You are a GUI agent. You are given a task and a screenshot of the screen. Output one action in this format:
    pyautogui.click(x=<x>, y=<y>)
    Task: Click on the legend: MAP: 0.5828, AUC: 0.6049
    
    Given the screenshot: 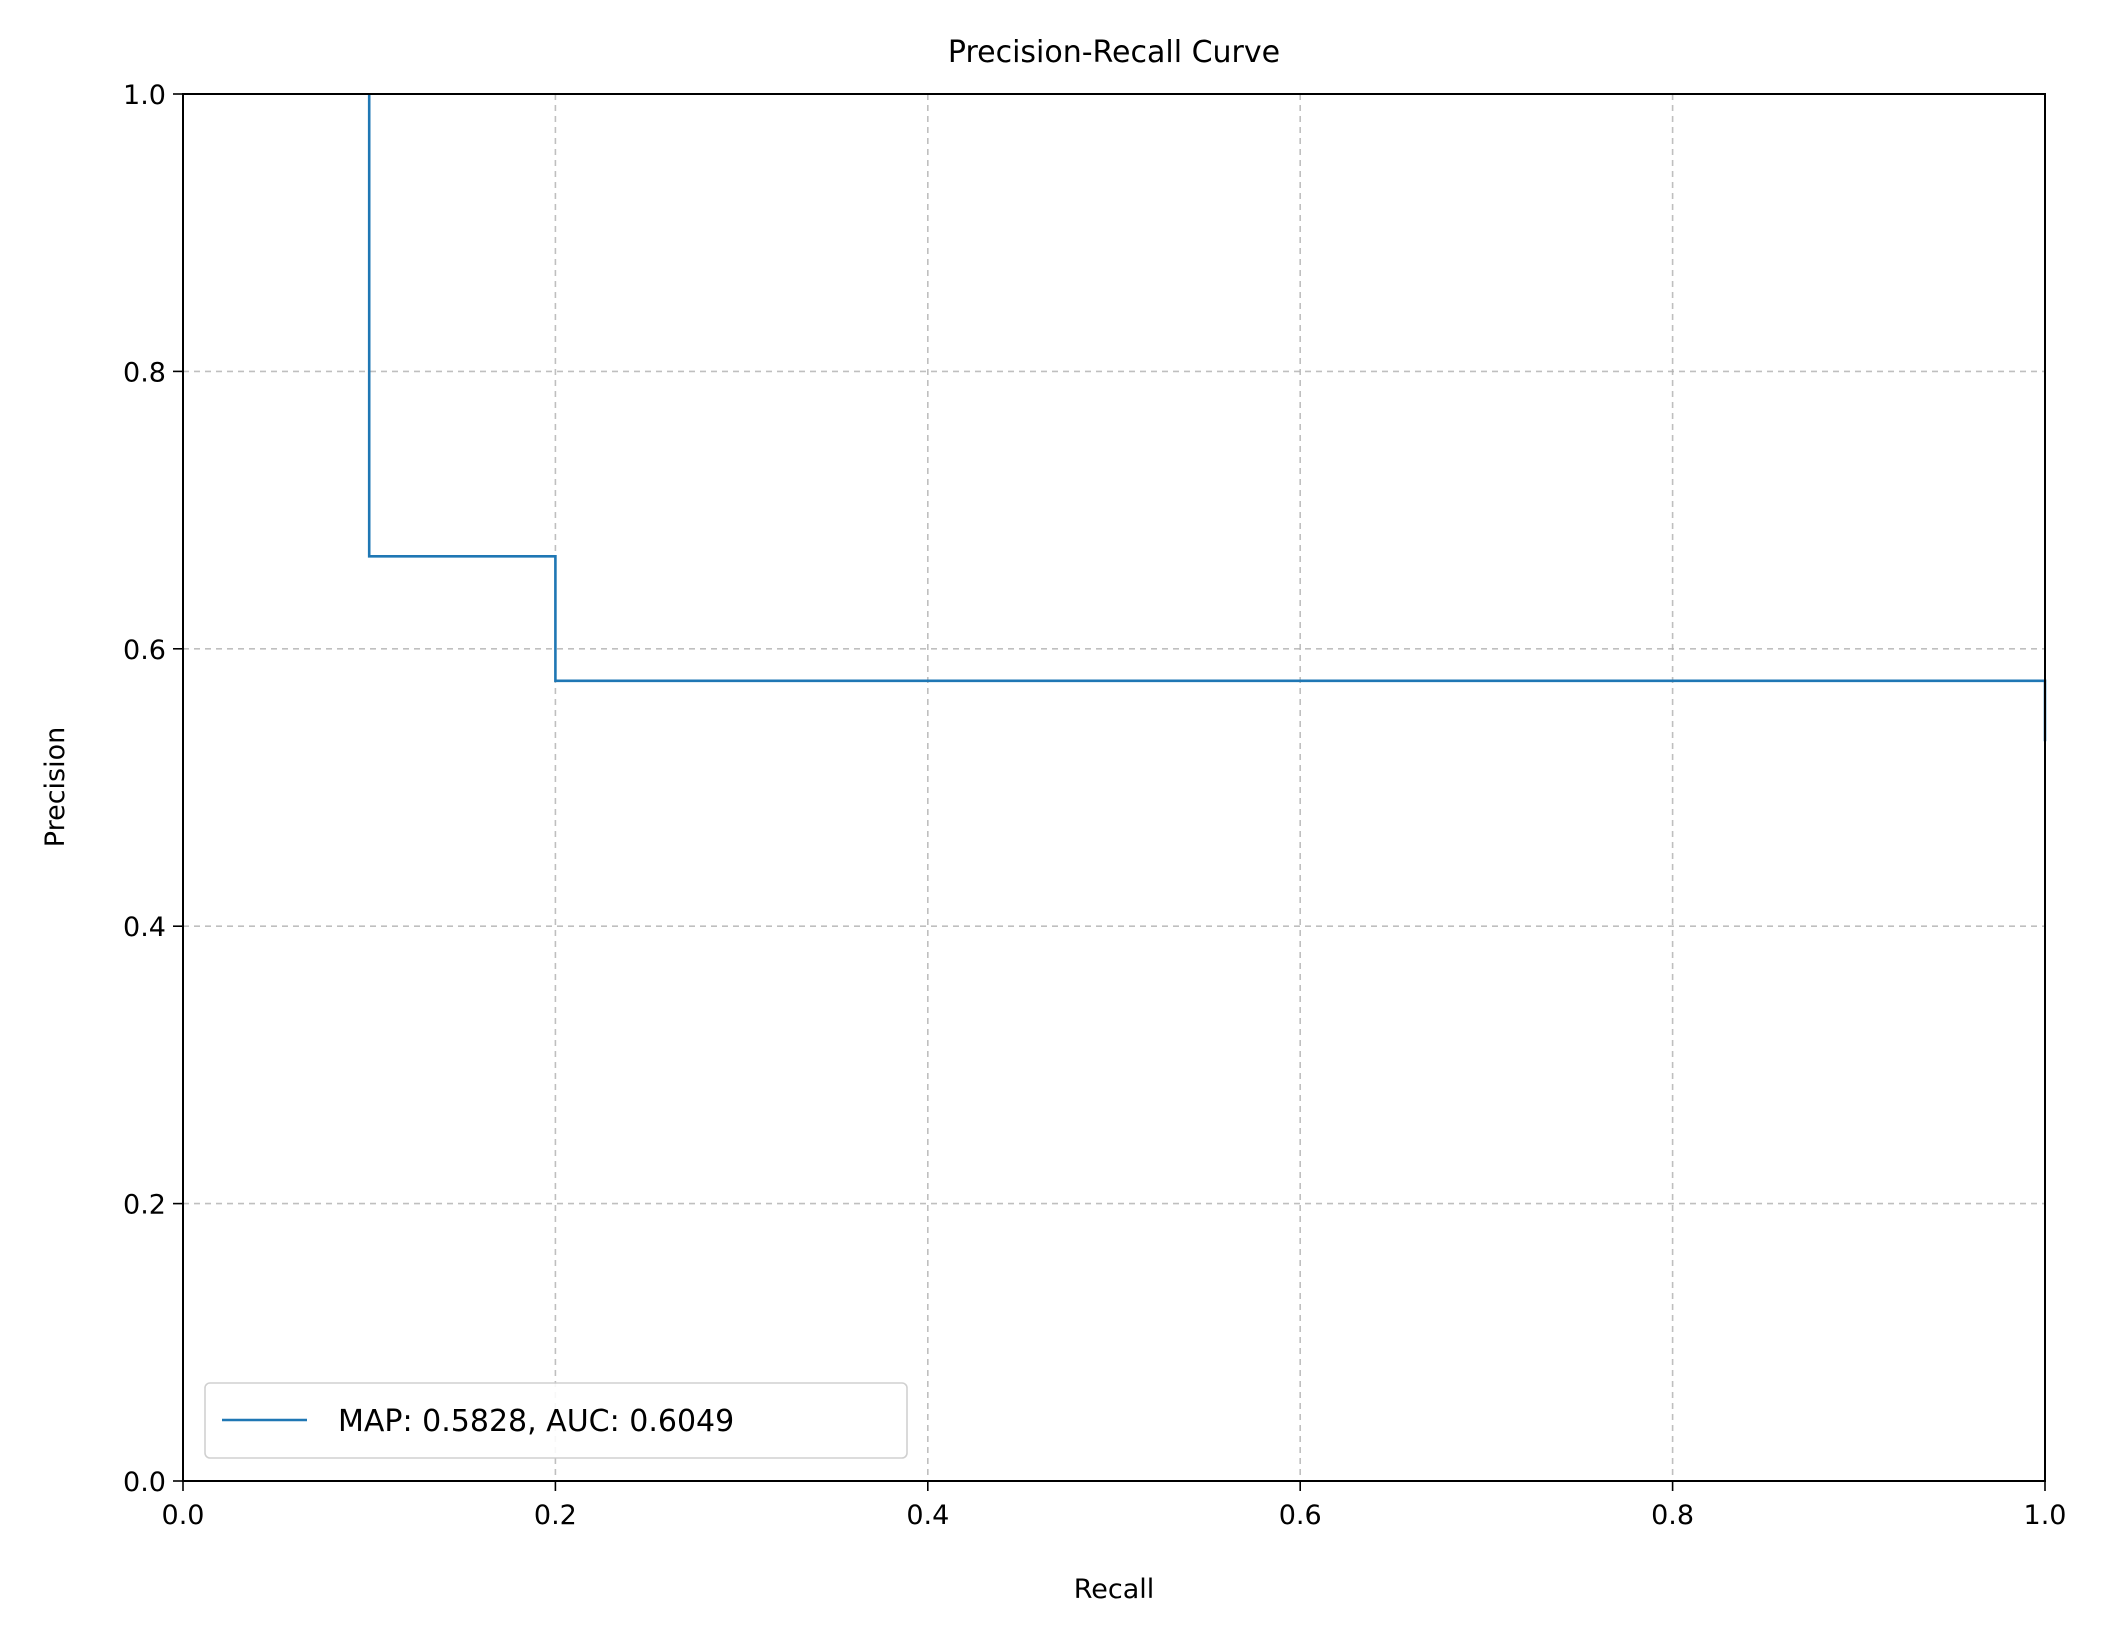 What is the action you would take?
    pyautogui.click(x=556, y=1420)
    